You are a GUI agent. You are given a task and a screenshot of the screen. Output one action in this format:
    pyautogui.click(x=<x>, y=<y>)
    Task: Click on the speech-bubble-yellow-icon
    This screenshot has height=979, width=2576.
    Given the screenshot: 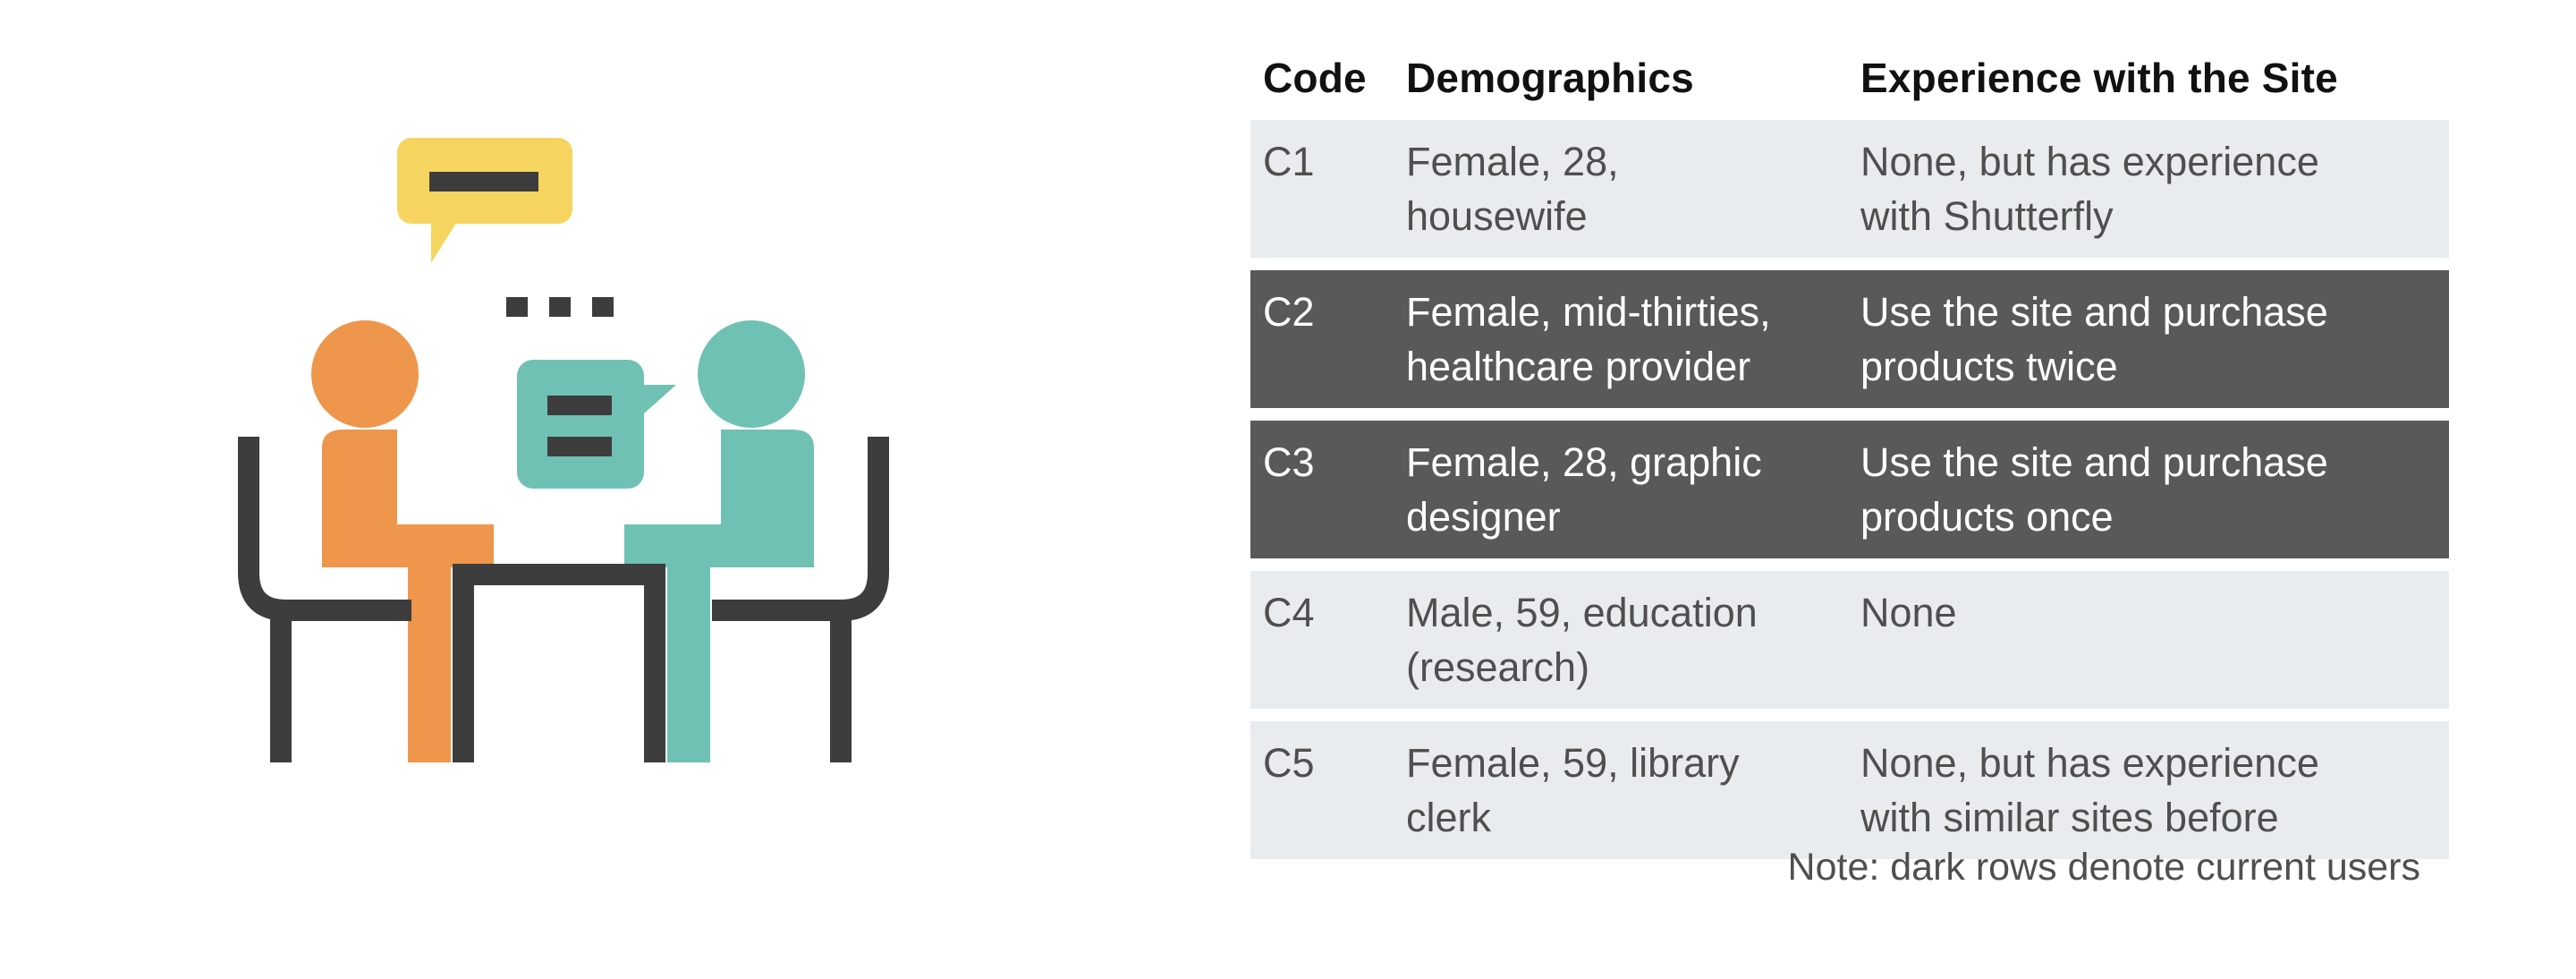 What is the action you would take?
    pyautogui.click(x=484, y=200)
    